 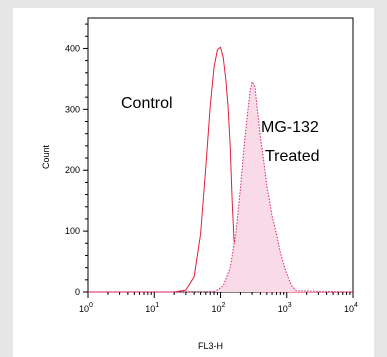 I want to click on x-tick-exponent: 3, so click(x=290, y=305).